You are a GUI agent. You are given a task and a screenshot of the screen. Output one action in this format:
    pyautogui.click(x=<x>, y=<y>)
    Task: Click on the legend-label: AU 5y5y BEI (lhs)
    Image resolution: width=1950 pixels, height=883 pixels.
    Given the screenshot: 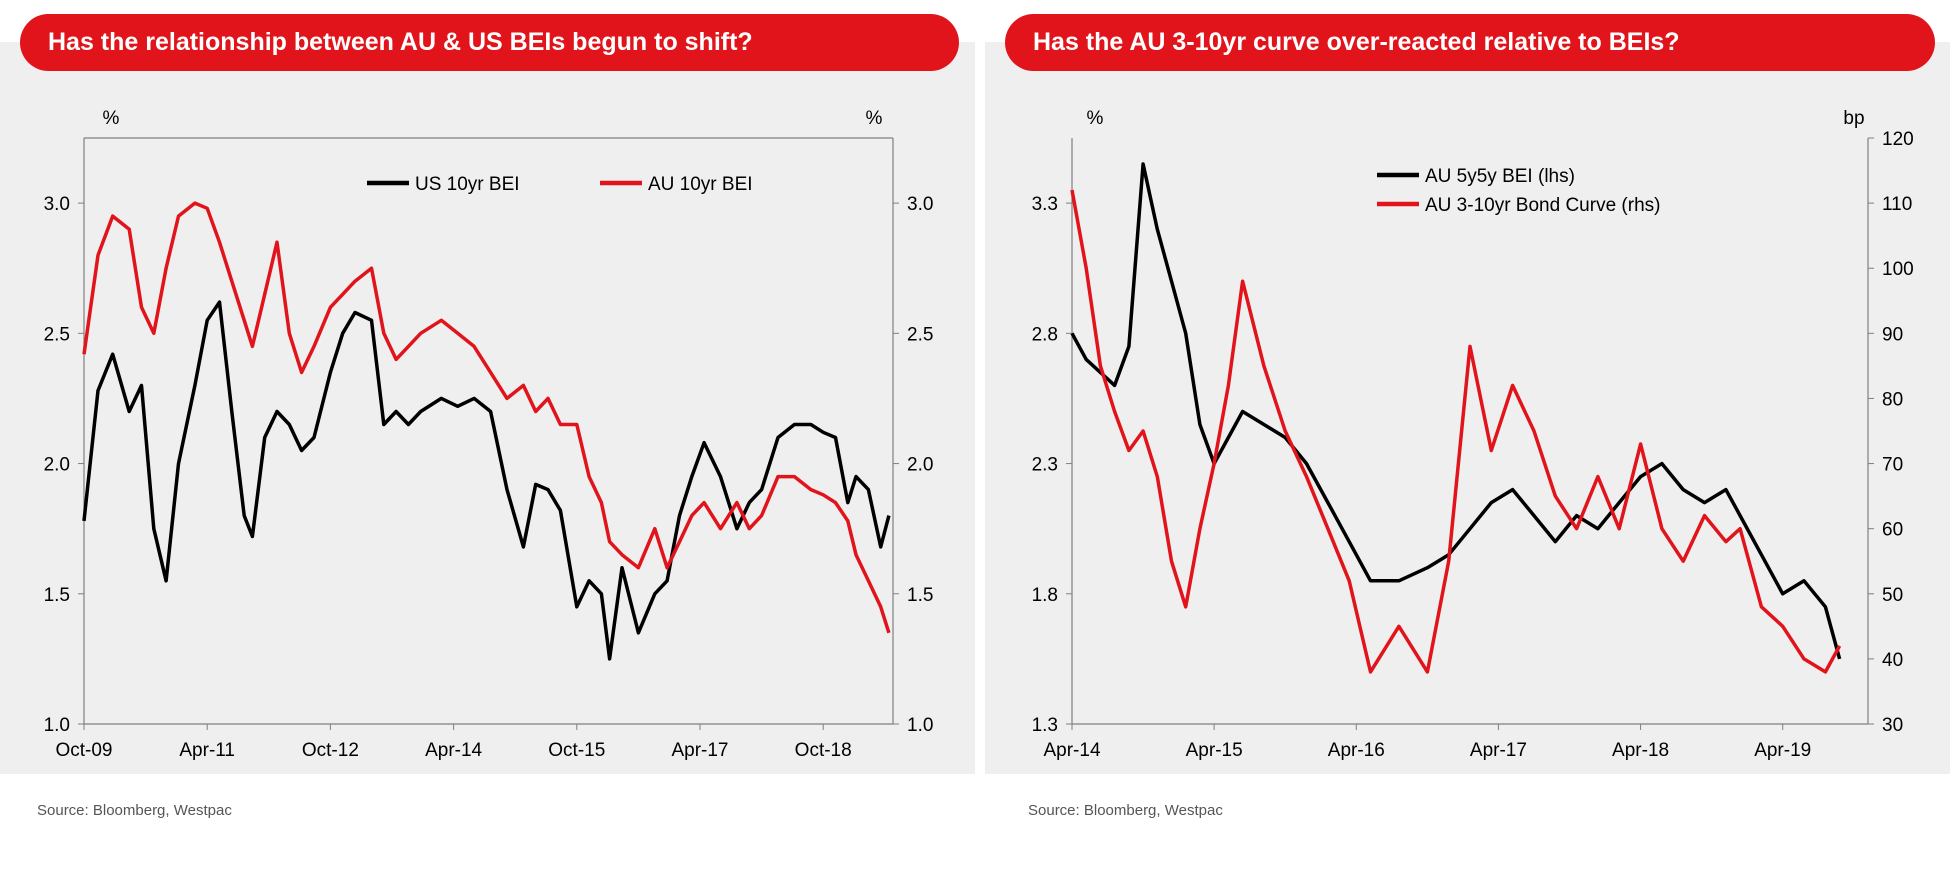 What is the action you would take?
    pyautogui.click(x=1500, y=176)
    